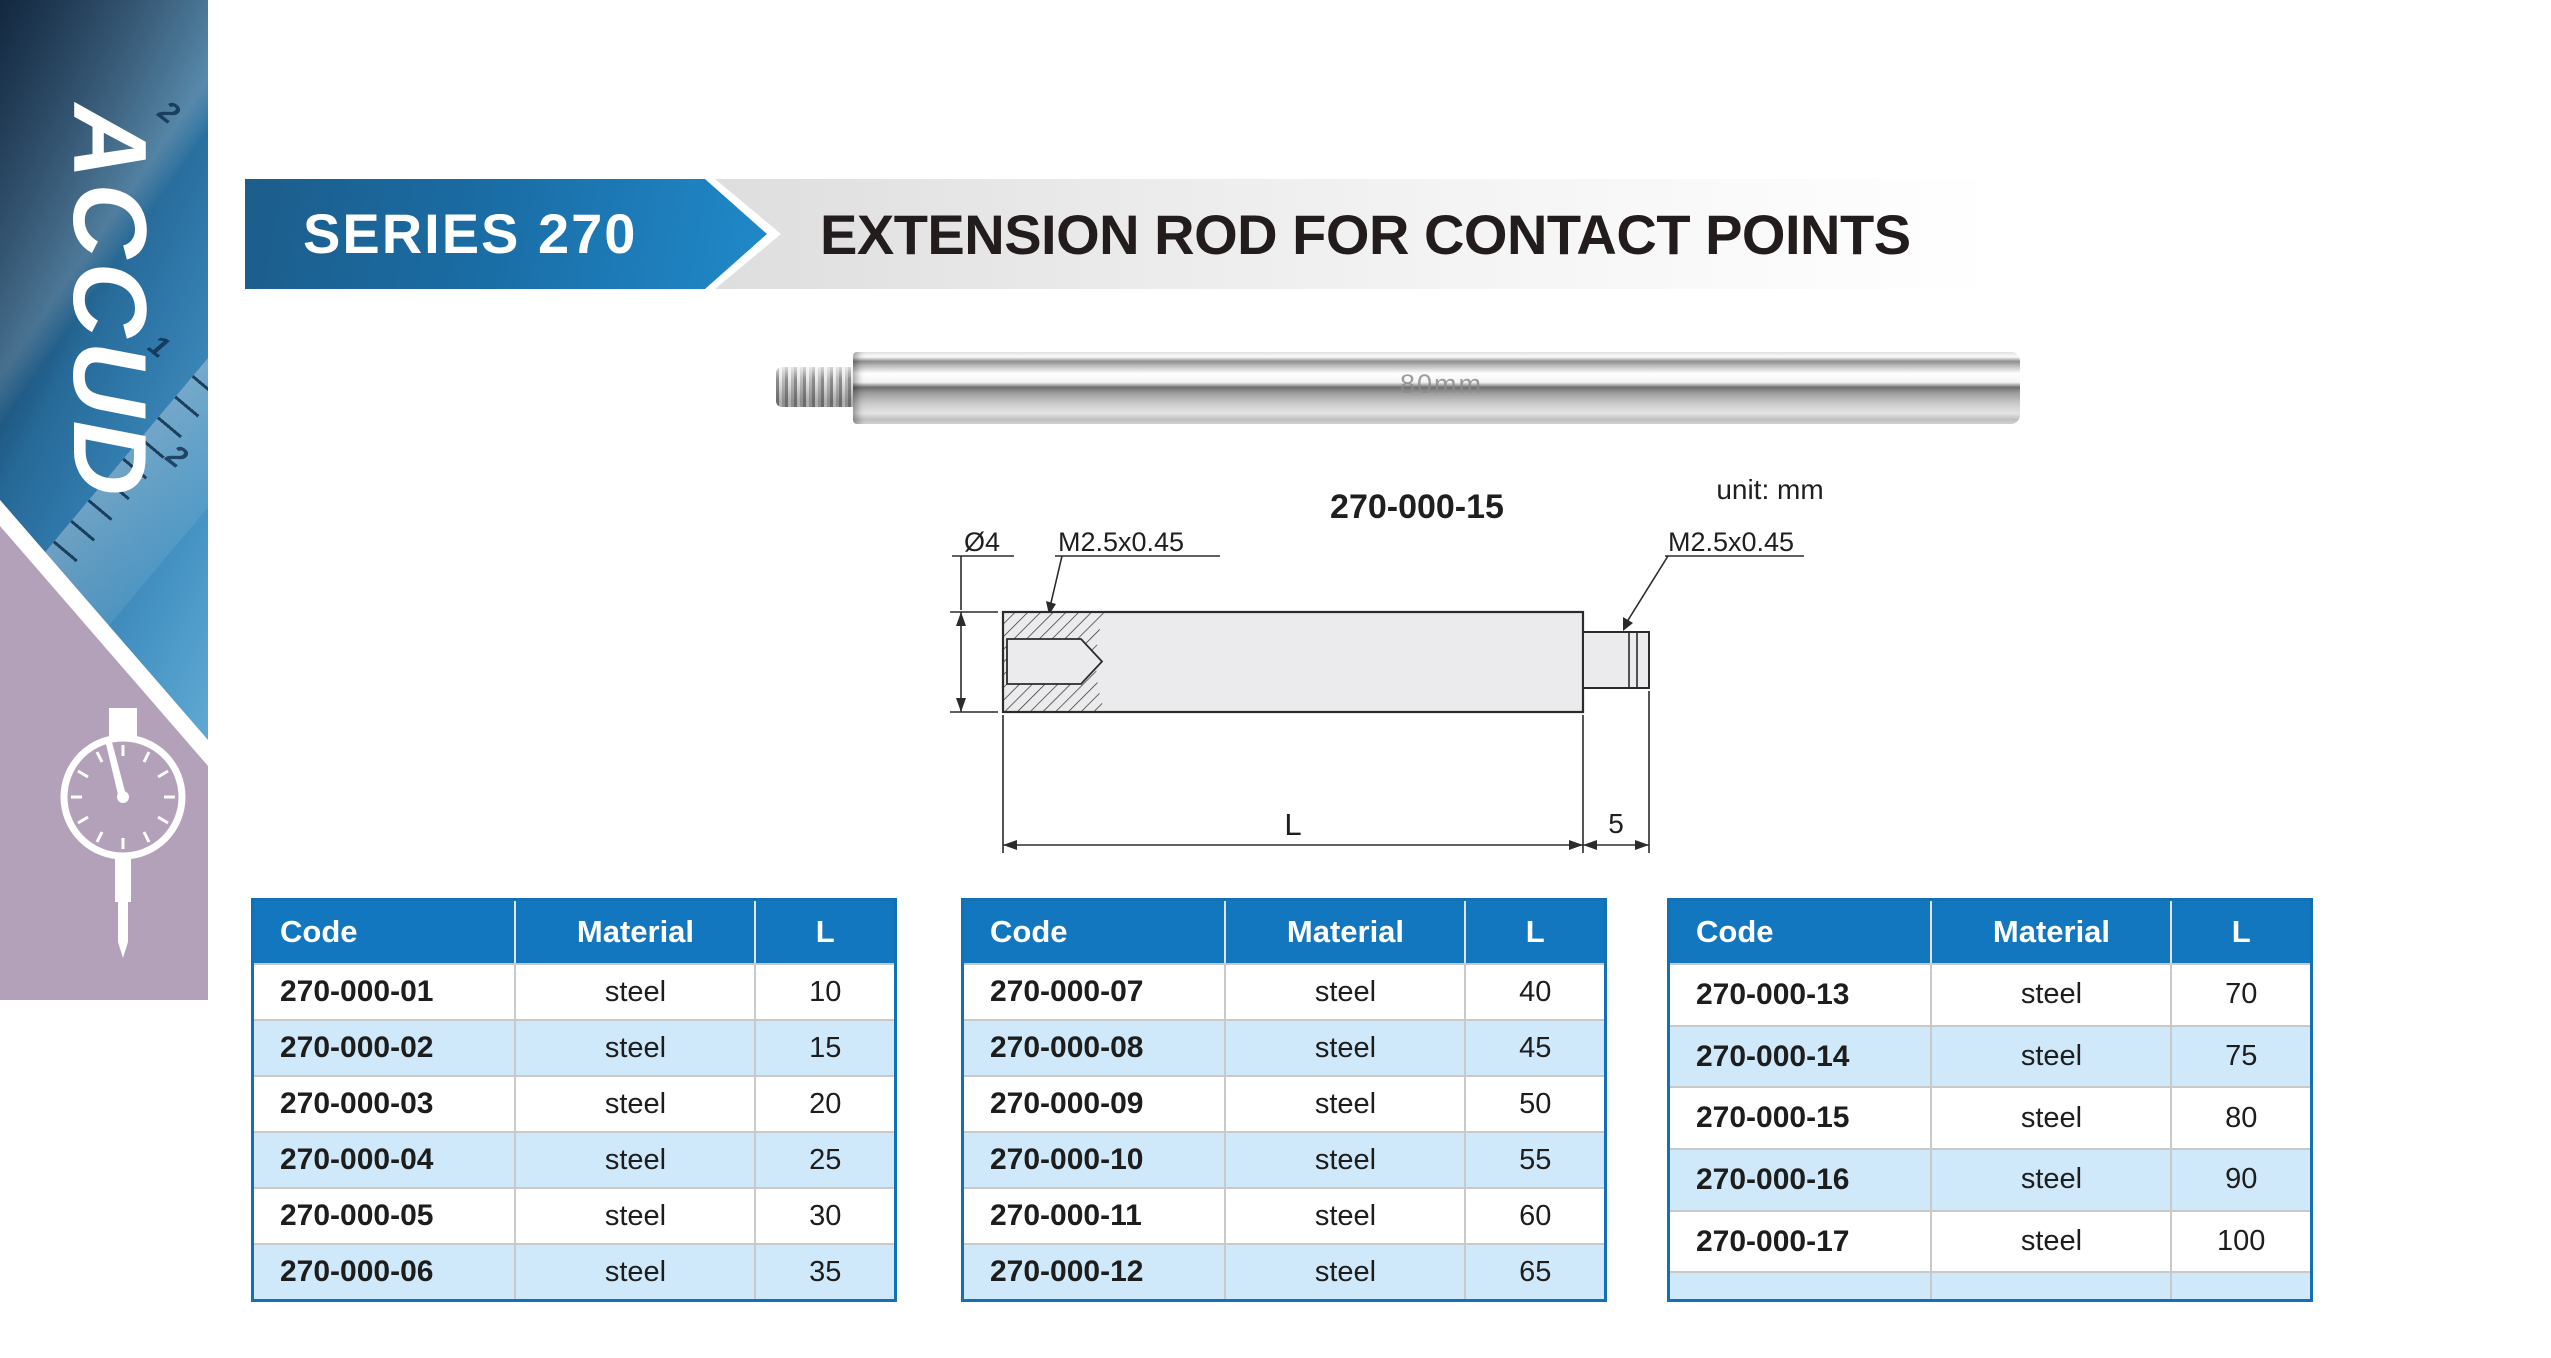  What do you see at coordinates (1417, 507) in the screenshot?
I see `model-label: 270-000-15` at bounding box center [1417, 507].